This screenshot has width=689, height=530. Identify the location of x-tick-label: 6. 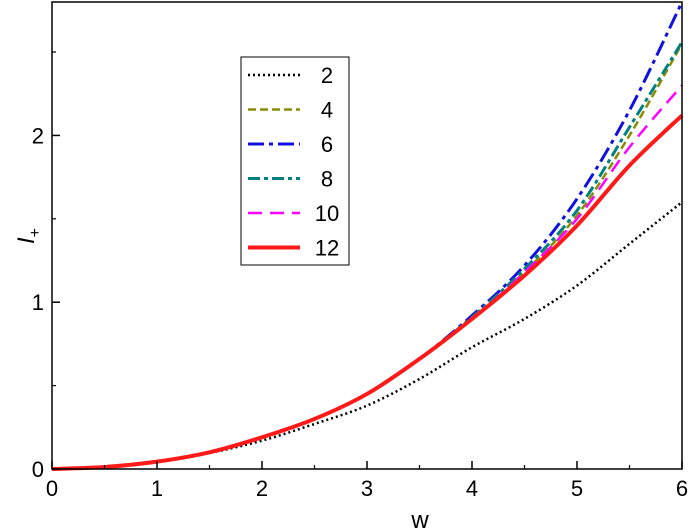
(682, 488).